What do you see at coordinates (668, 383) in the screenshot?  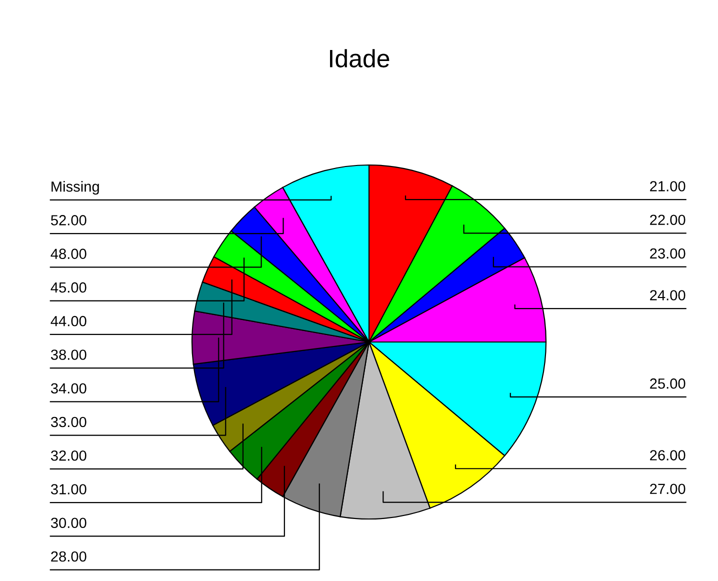 I see `slice-label: 25.00` at bounding box center [668, 383].